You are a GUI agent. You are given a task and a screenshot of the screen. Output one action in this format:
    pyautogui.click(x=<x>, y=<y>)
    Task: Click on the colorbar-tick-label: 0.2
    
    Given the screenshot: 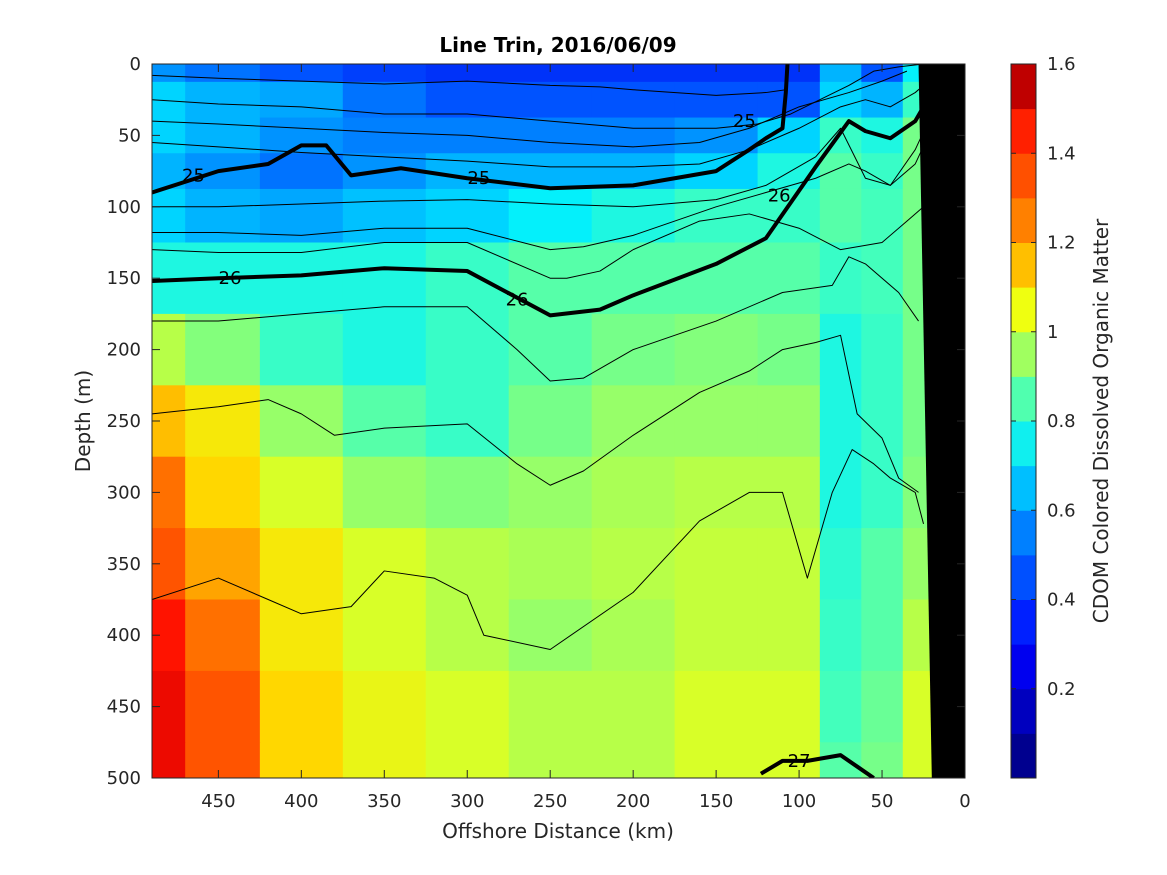 What is the action you would take?
    pyautogui.click(x=1061, y=689)
    